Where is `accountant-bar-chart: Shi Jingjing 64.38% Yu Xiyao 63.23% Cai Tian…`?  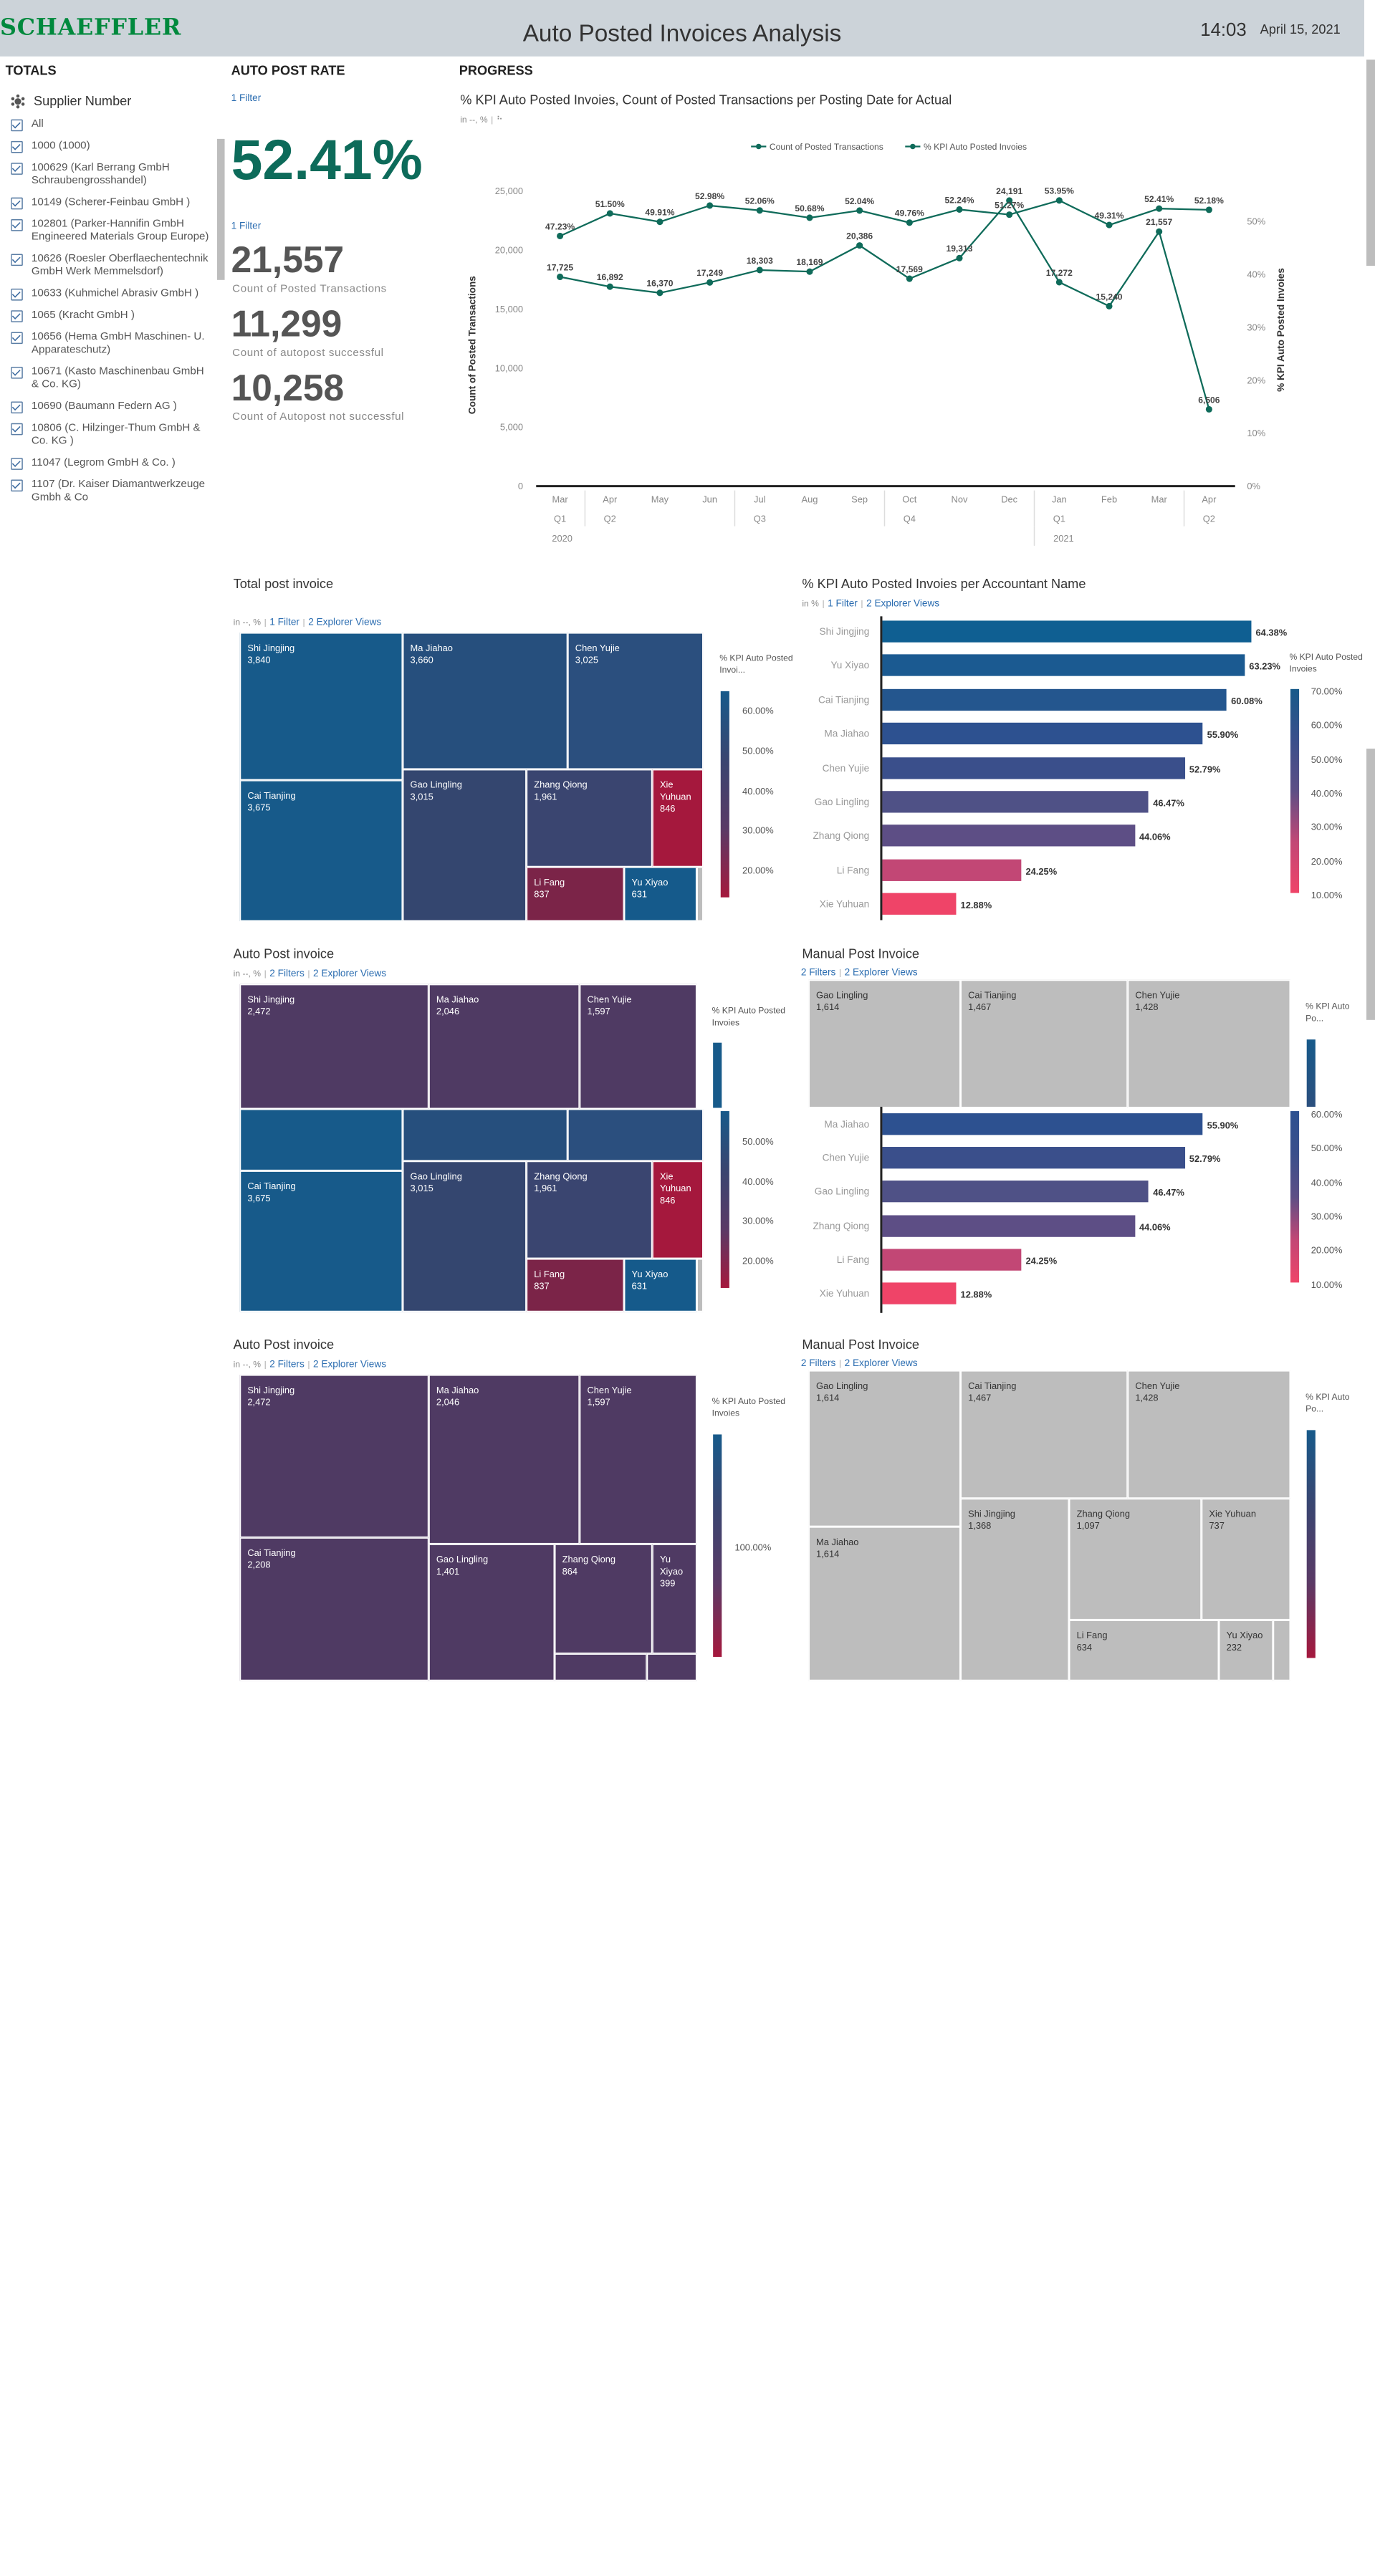 accountant-bar-chart: Shi Jingjing 64.38% Yu Xiyao 63.23% Cai Tian… is located at coordinates (1044, 769).